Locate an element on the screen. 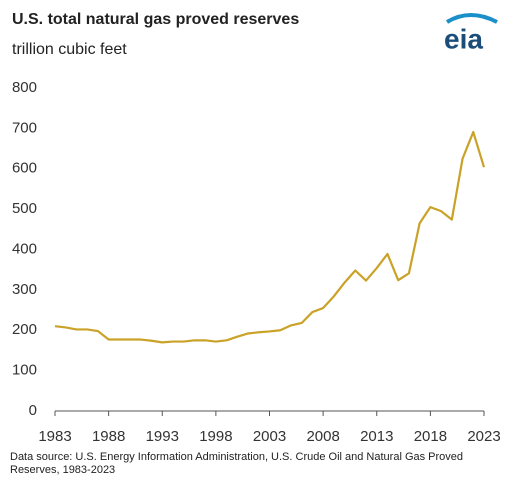 Image resolution: width=520 pixels, height=482 pixels. x-tick-label: 1993 is located at coordinates (162, 436).